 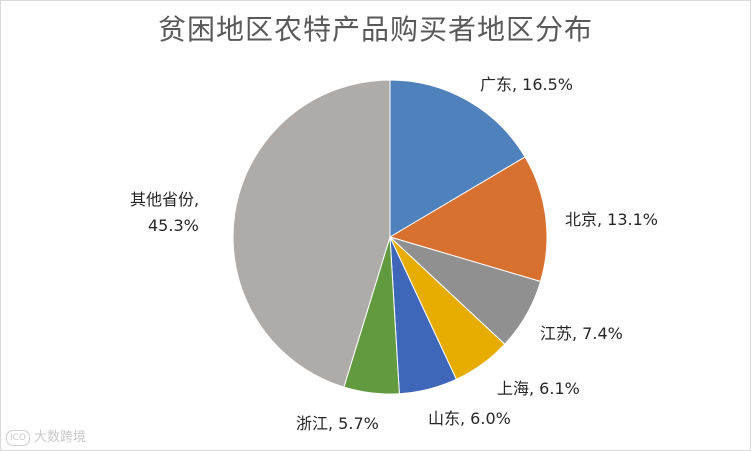 What do you see at coordinates (18, 437) in the screenshot?
I see `watermark-logo-icon: ICO` at bounding box center [18, 437].